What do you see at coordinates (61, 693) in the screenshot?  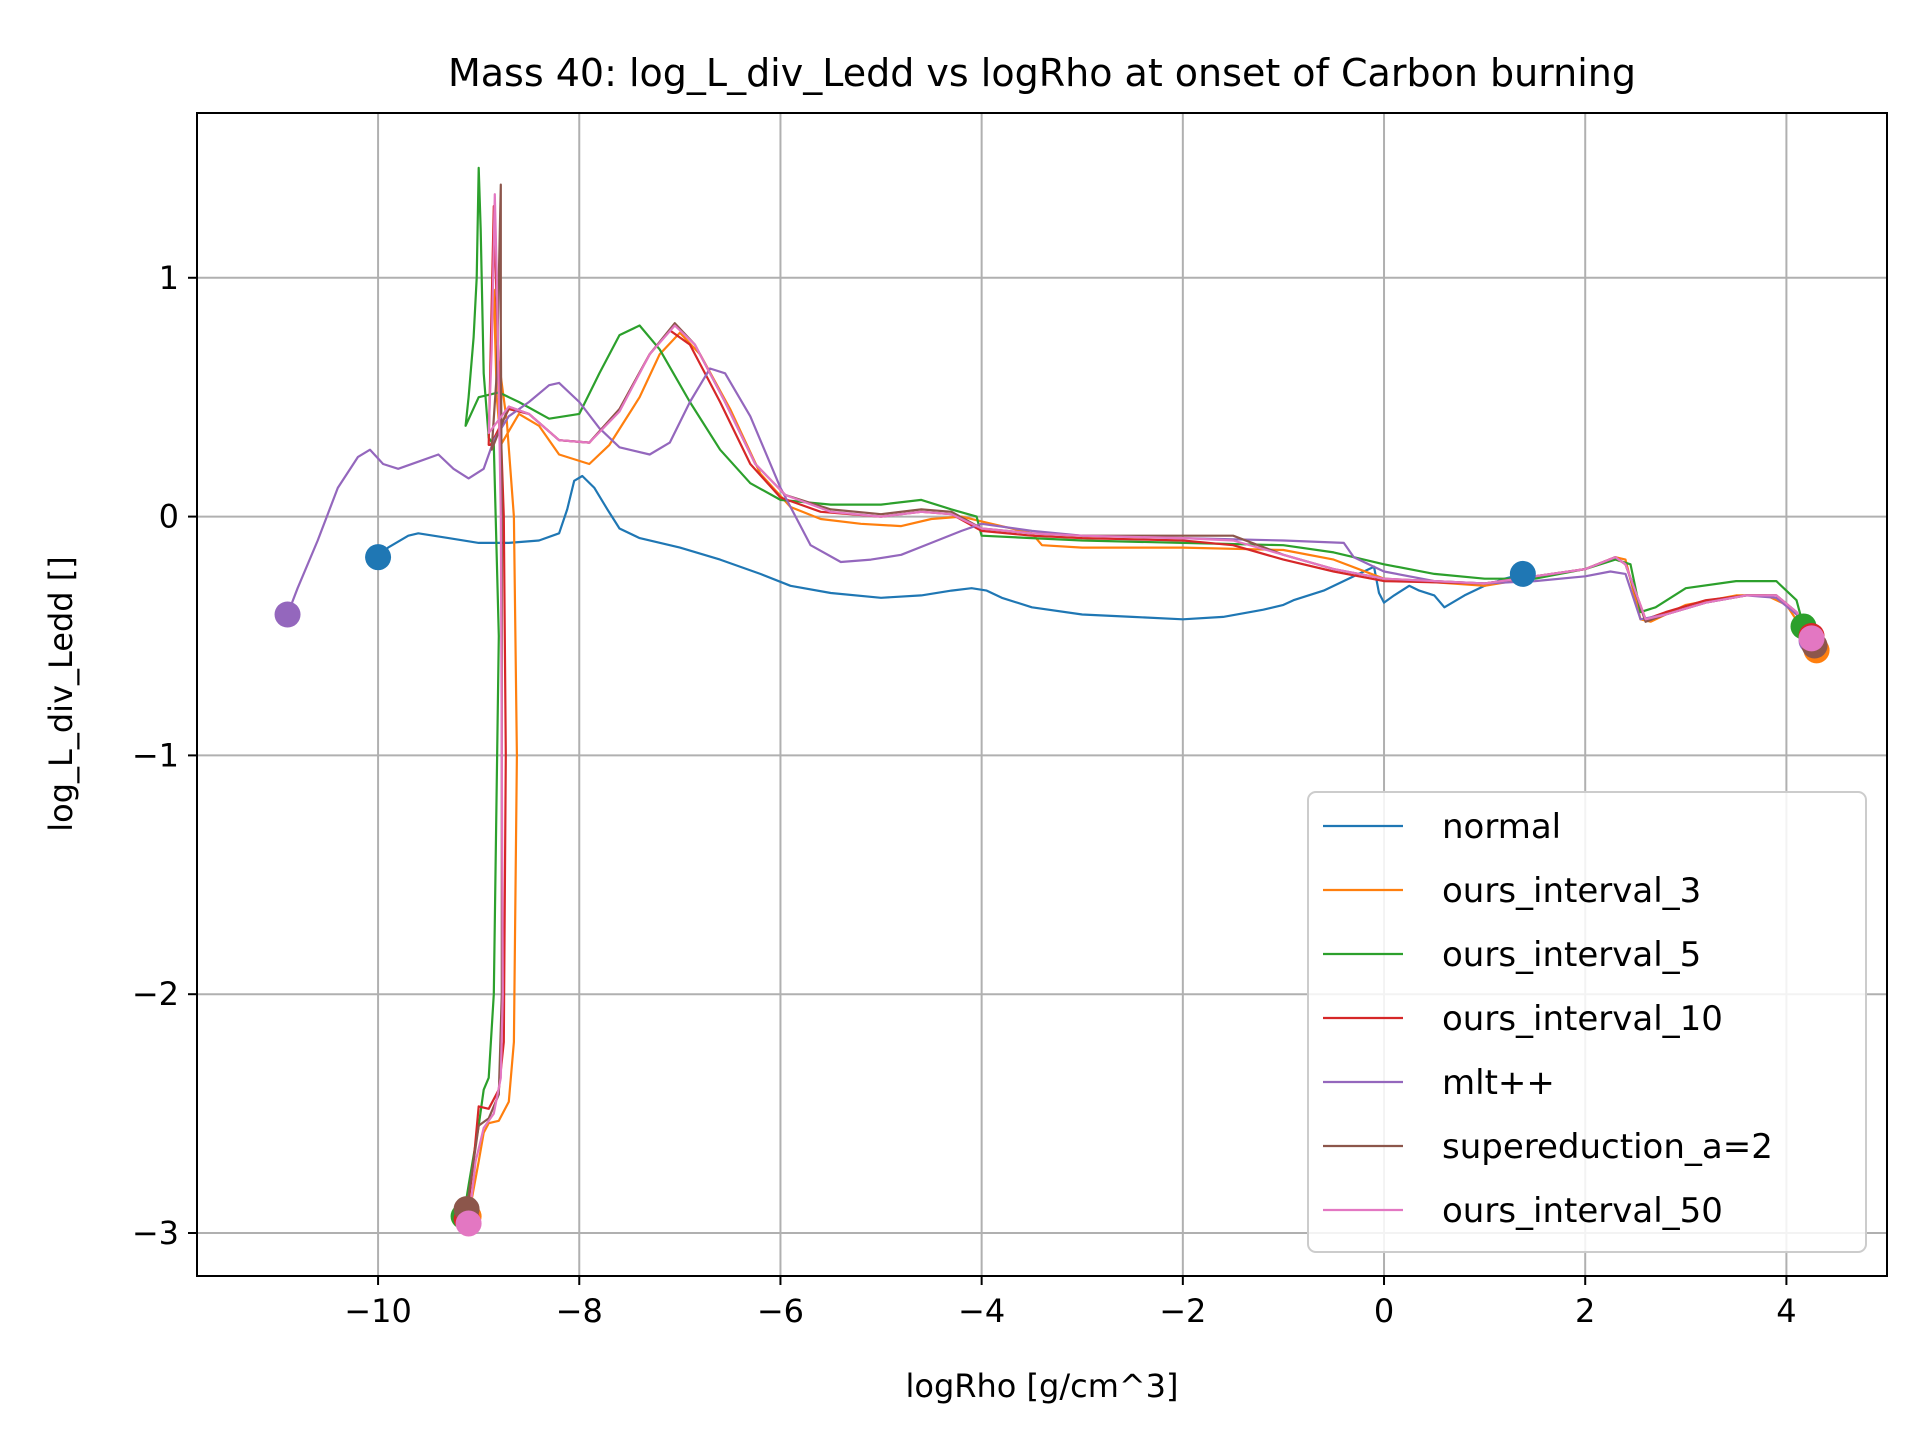 I see `y-axis-label: log_L_div_Ledd []` at bounding box center [61, 693].